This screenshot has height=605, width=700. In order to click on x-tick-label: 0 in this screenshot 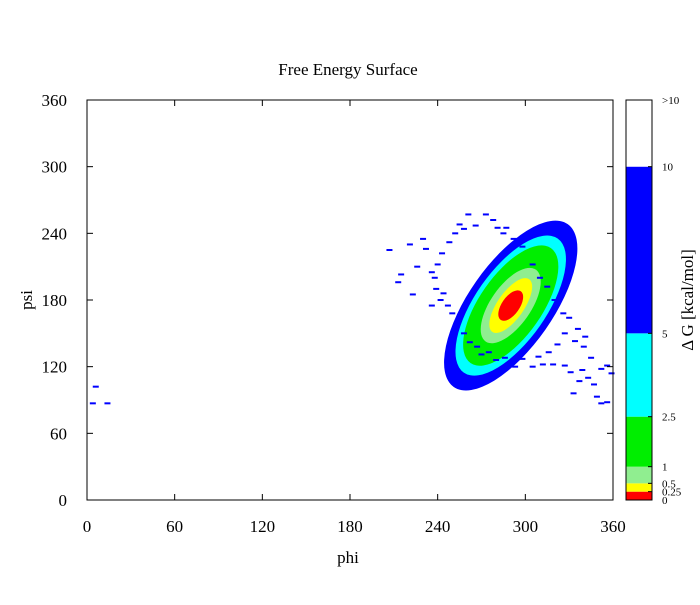, I will do `click(87, 526)`.